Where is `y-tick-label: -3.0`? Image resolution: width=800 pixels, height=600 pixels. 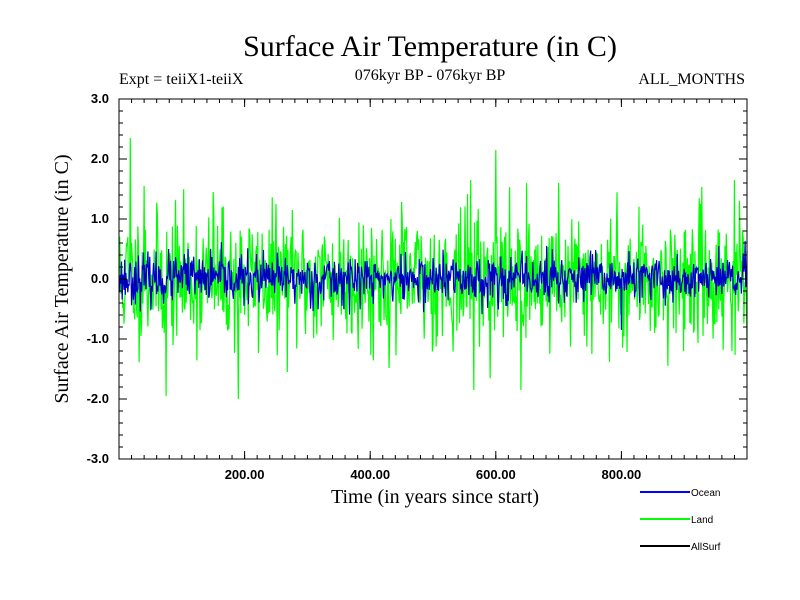
y-tick-label: -3.0 is located at coordinates (98, 458).